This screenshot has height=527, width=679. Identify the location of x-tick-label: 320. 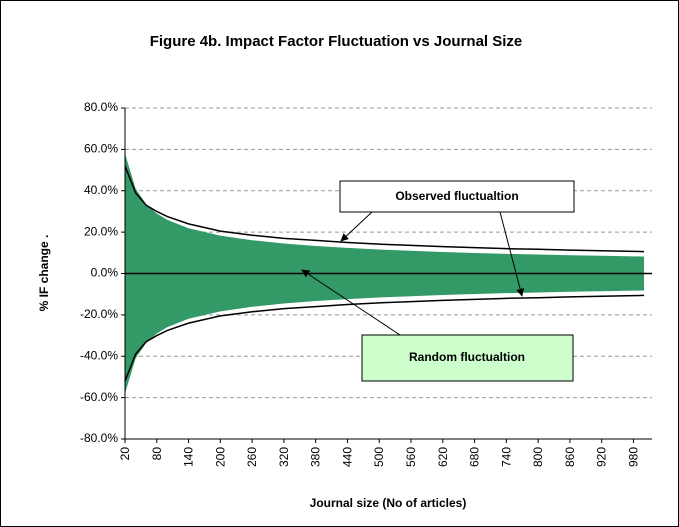
(284, 457).